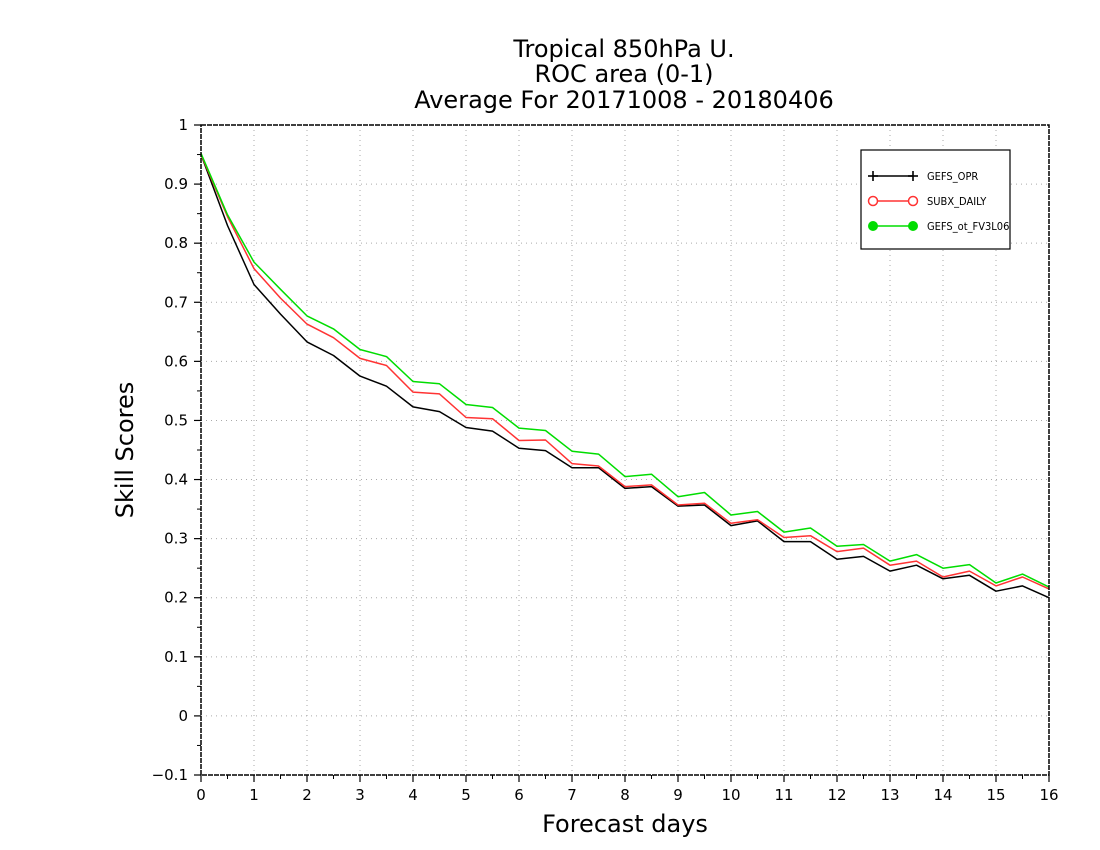 Image resolution: width=1100 pixels, height=850 pixels. I want to click on x-tick-label: 13, so click(889, 795).